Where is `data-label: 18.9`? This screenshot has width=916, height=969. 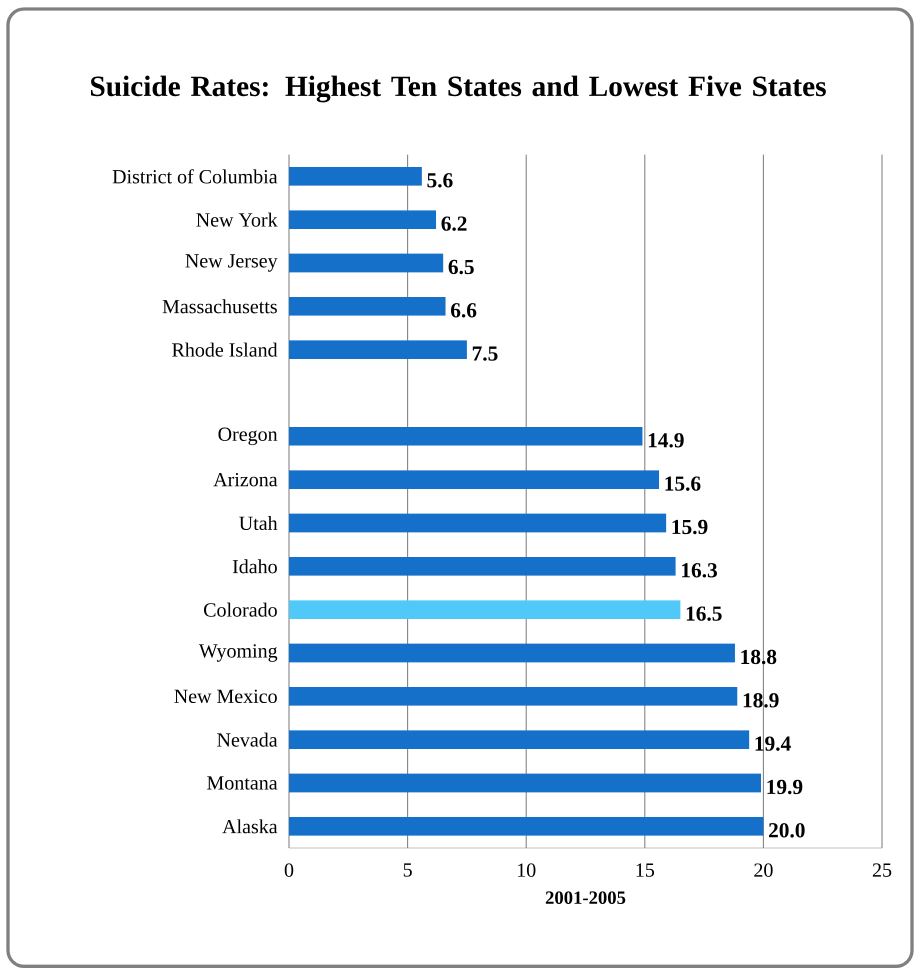 data-label: 18.9 is located at coordinates (761, 700).